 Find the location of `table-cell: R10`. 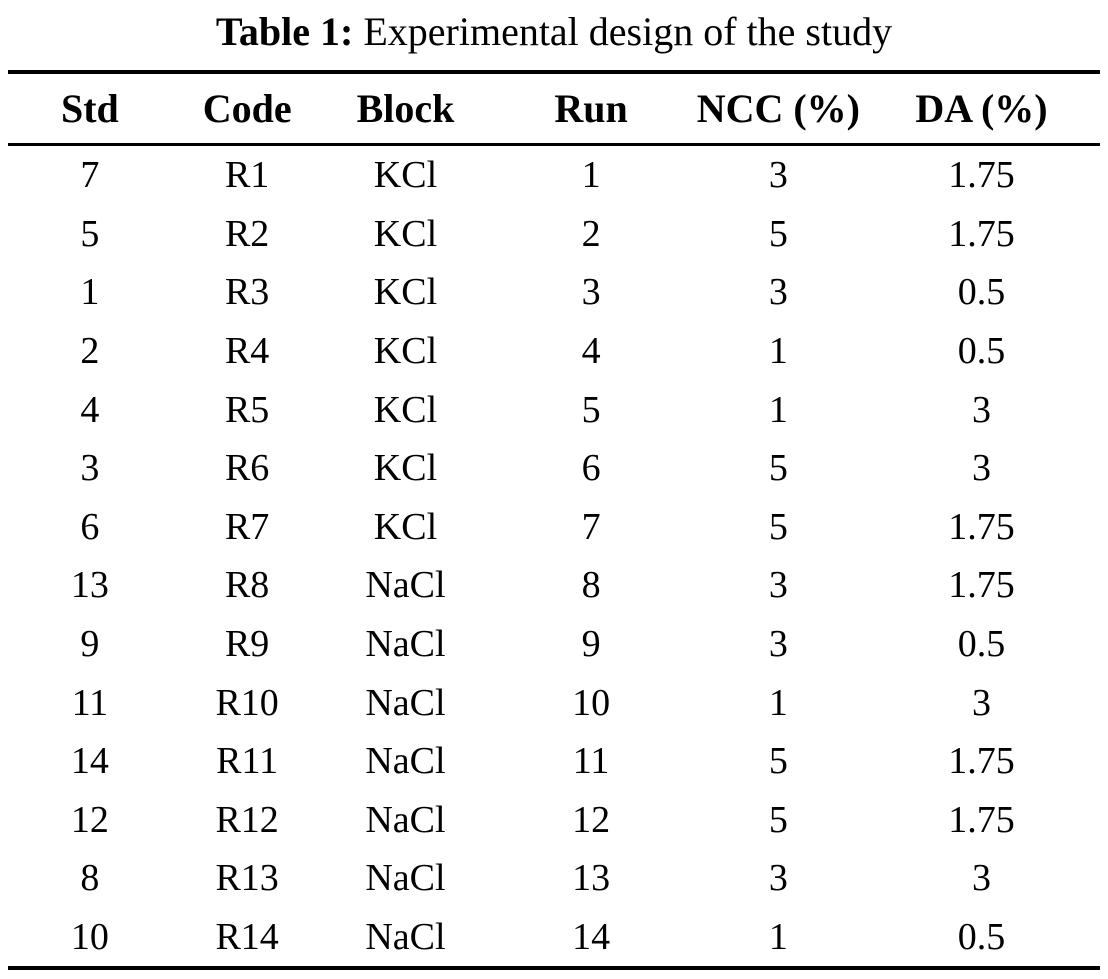

table-cell: R10 is located at coordinates (247, 702).